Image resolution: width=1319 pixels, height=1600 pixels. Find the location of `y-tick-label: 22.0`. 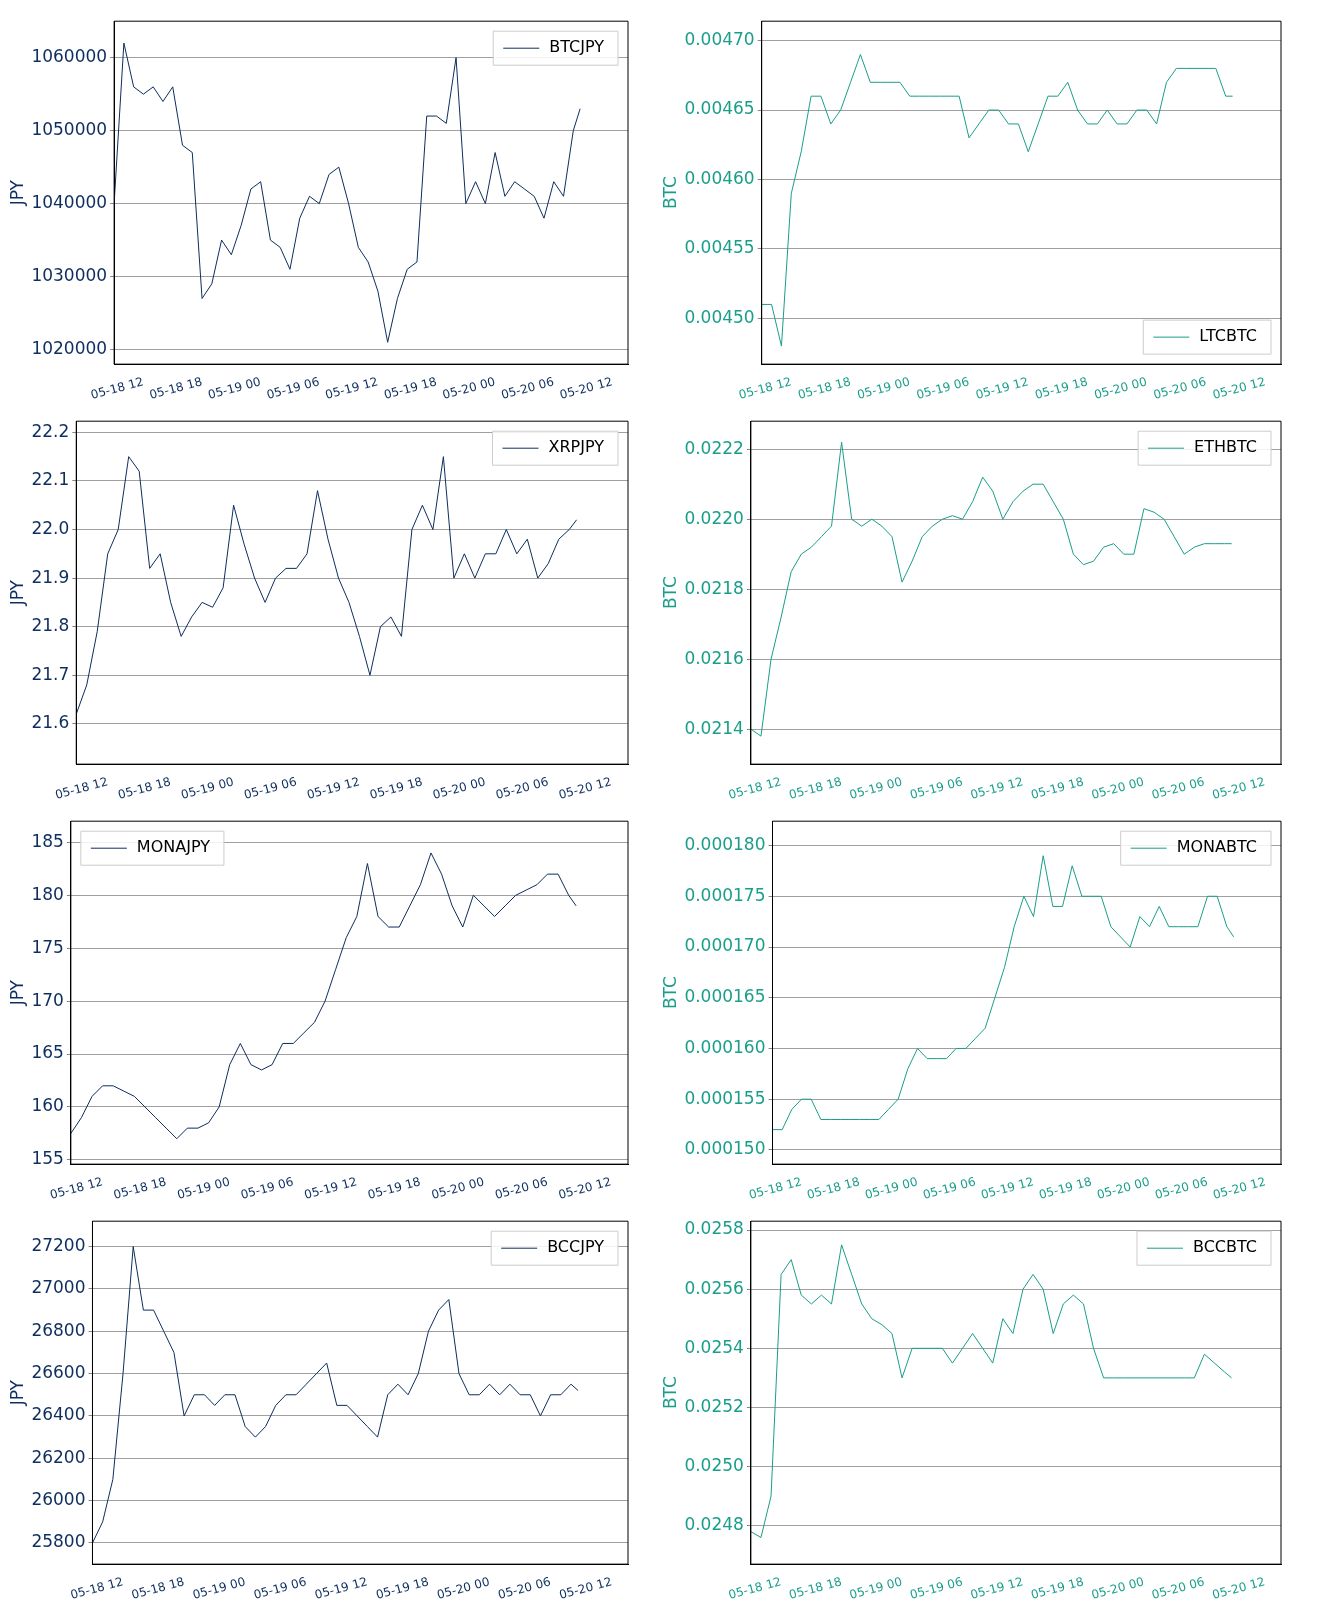

y-tick-label: 22.0 is located at coordinates (50, 527).